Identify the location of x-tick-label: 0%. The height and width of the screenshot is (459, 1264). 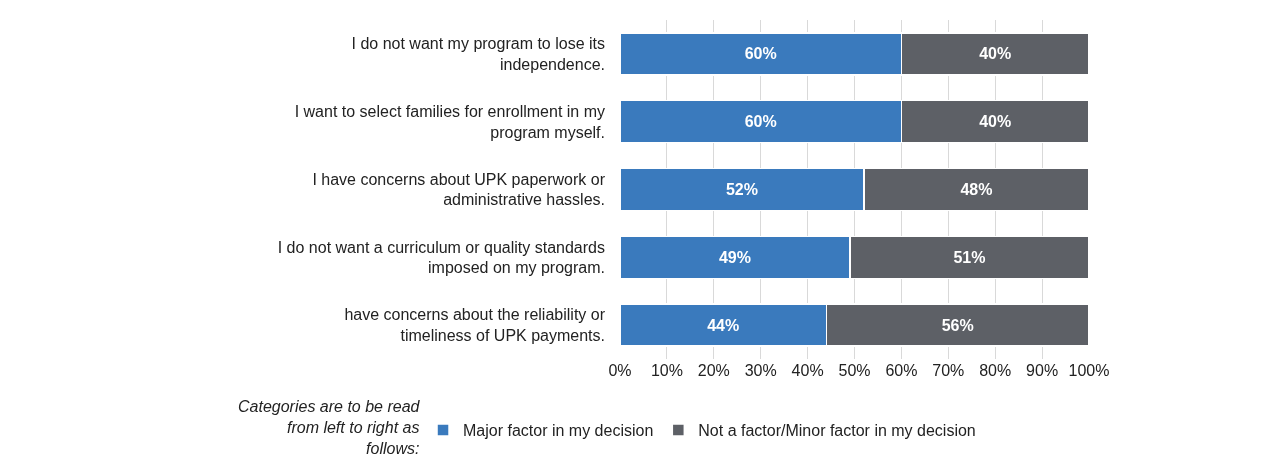
(620, 370).